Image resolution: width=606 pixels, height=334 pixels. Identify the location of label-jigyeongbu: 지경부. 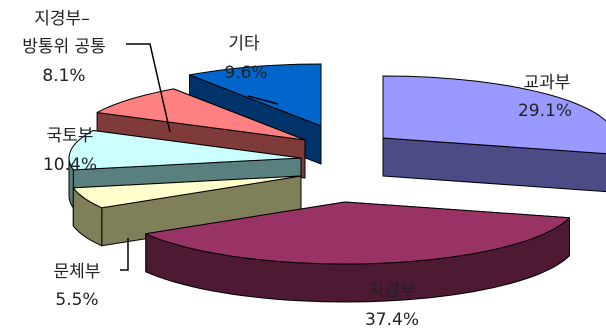
(392, 291).